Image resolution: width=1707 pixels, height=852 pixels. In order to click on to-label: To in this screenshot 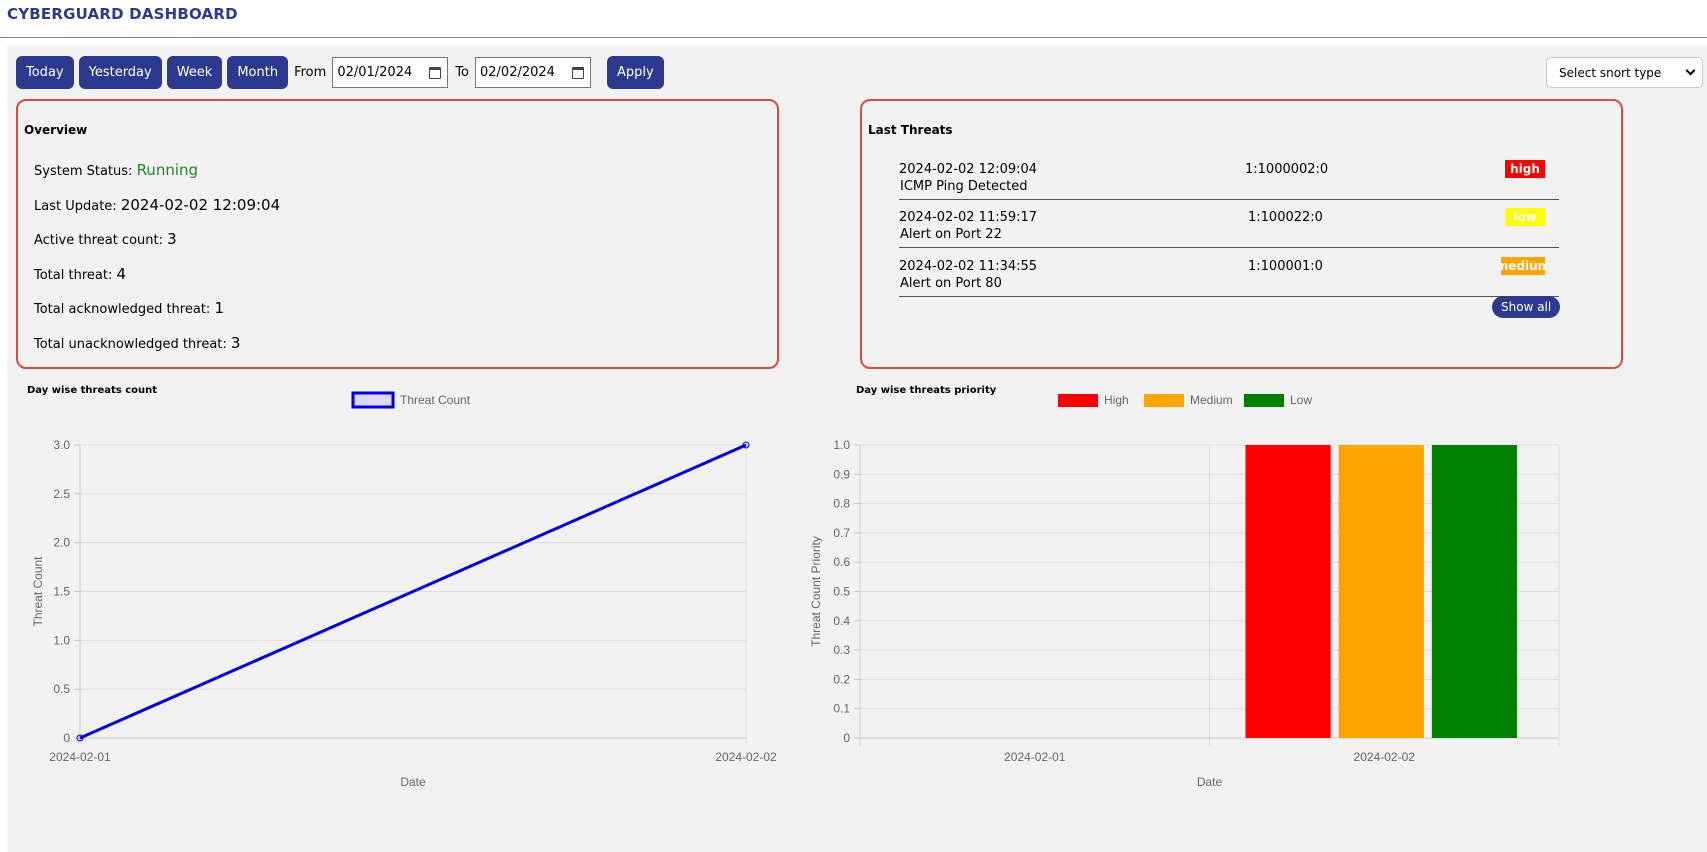, I will do `click(462, 72)`.